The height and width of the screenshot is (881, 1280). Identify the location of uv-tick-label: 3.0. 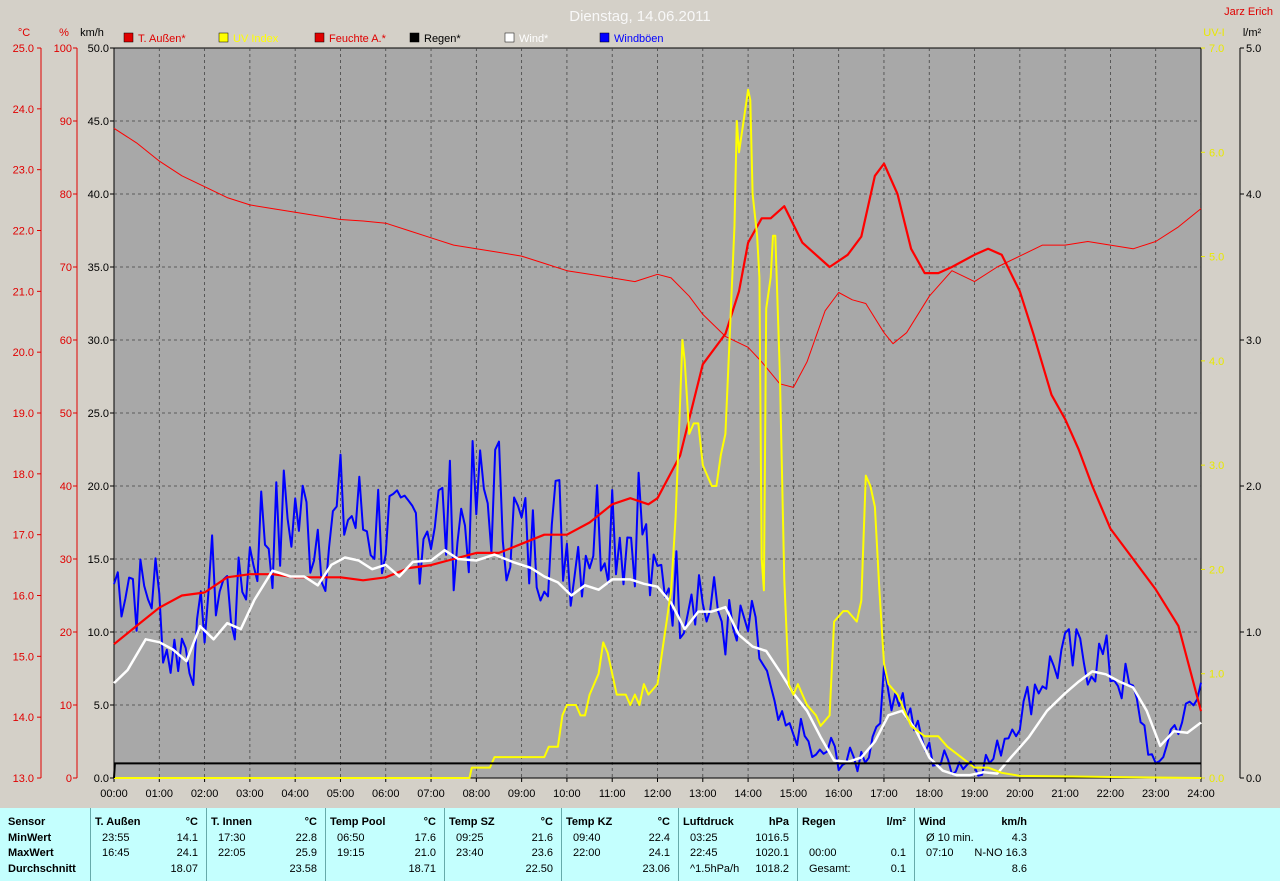
(1216, 466).